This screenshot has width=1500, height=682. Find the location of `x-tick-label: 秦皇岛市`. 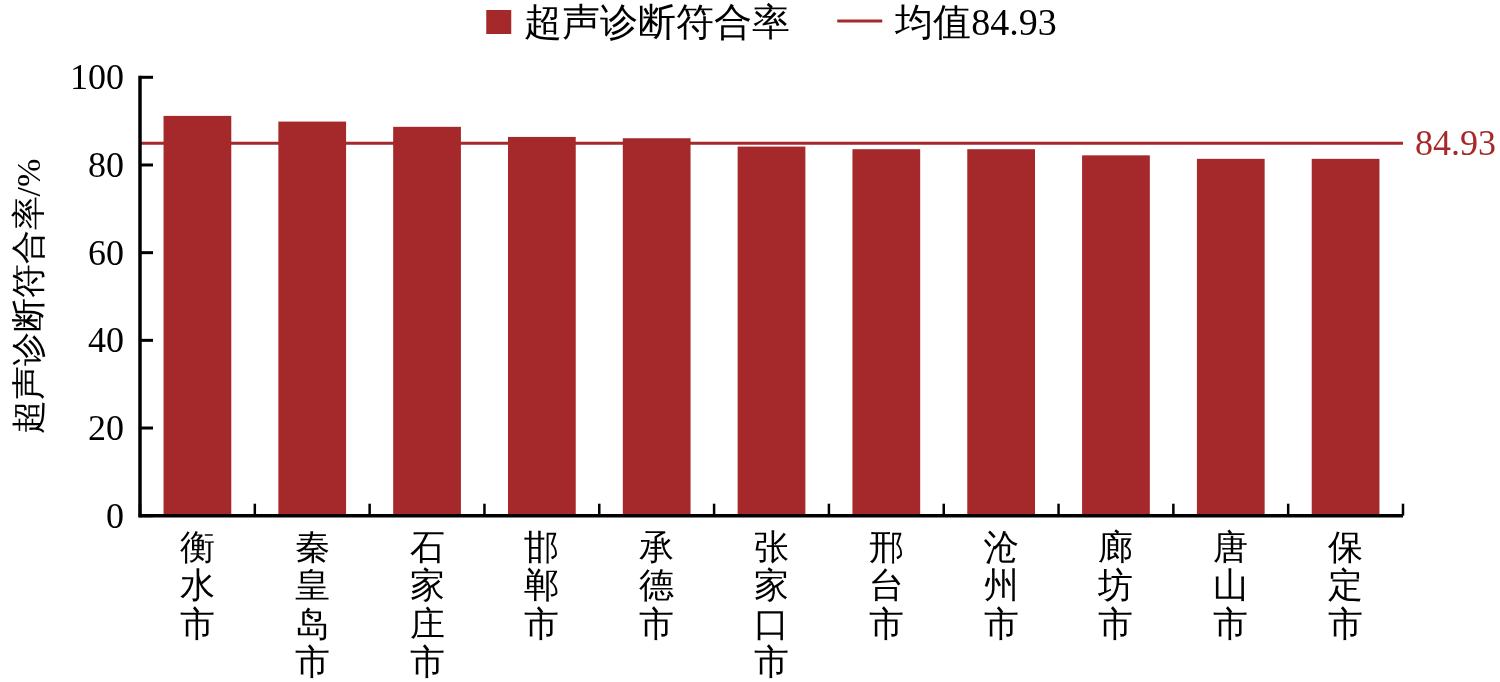

x-tick-label: 秦皇岛市 is located at coordinates (312, 604).